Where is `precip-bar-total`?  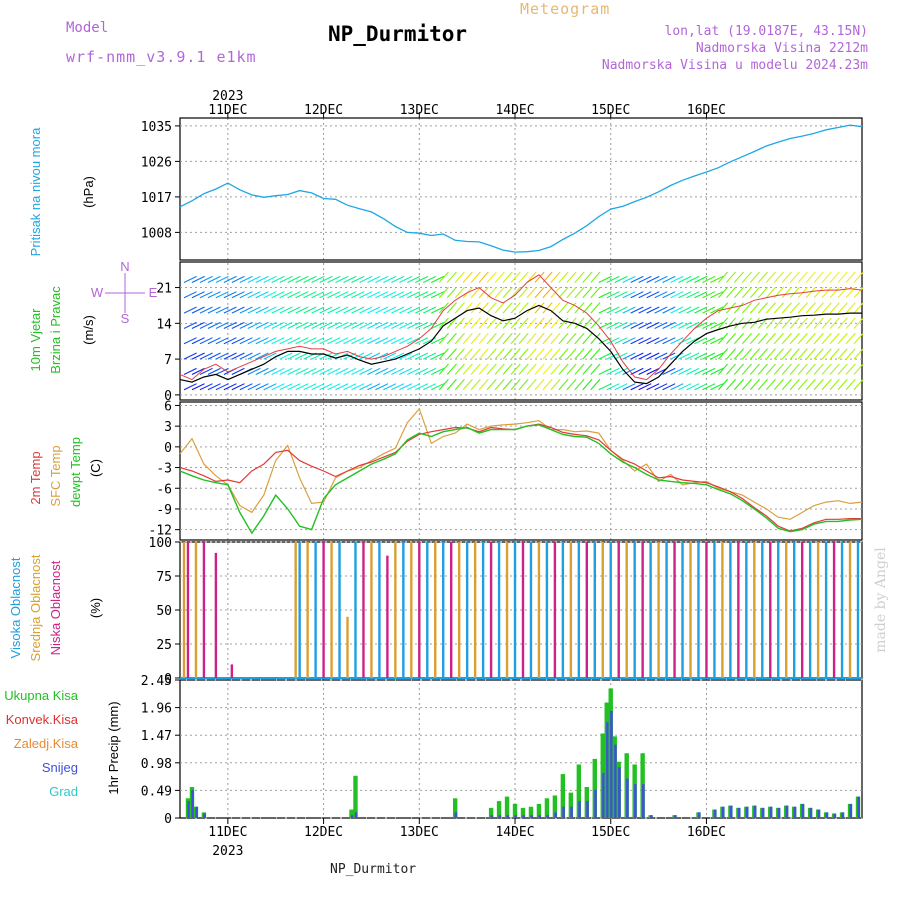
precip-bar-total is located at coordinates (515, 810).